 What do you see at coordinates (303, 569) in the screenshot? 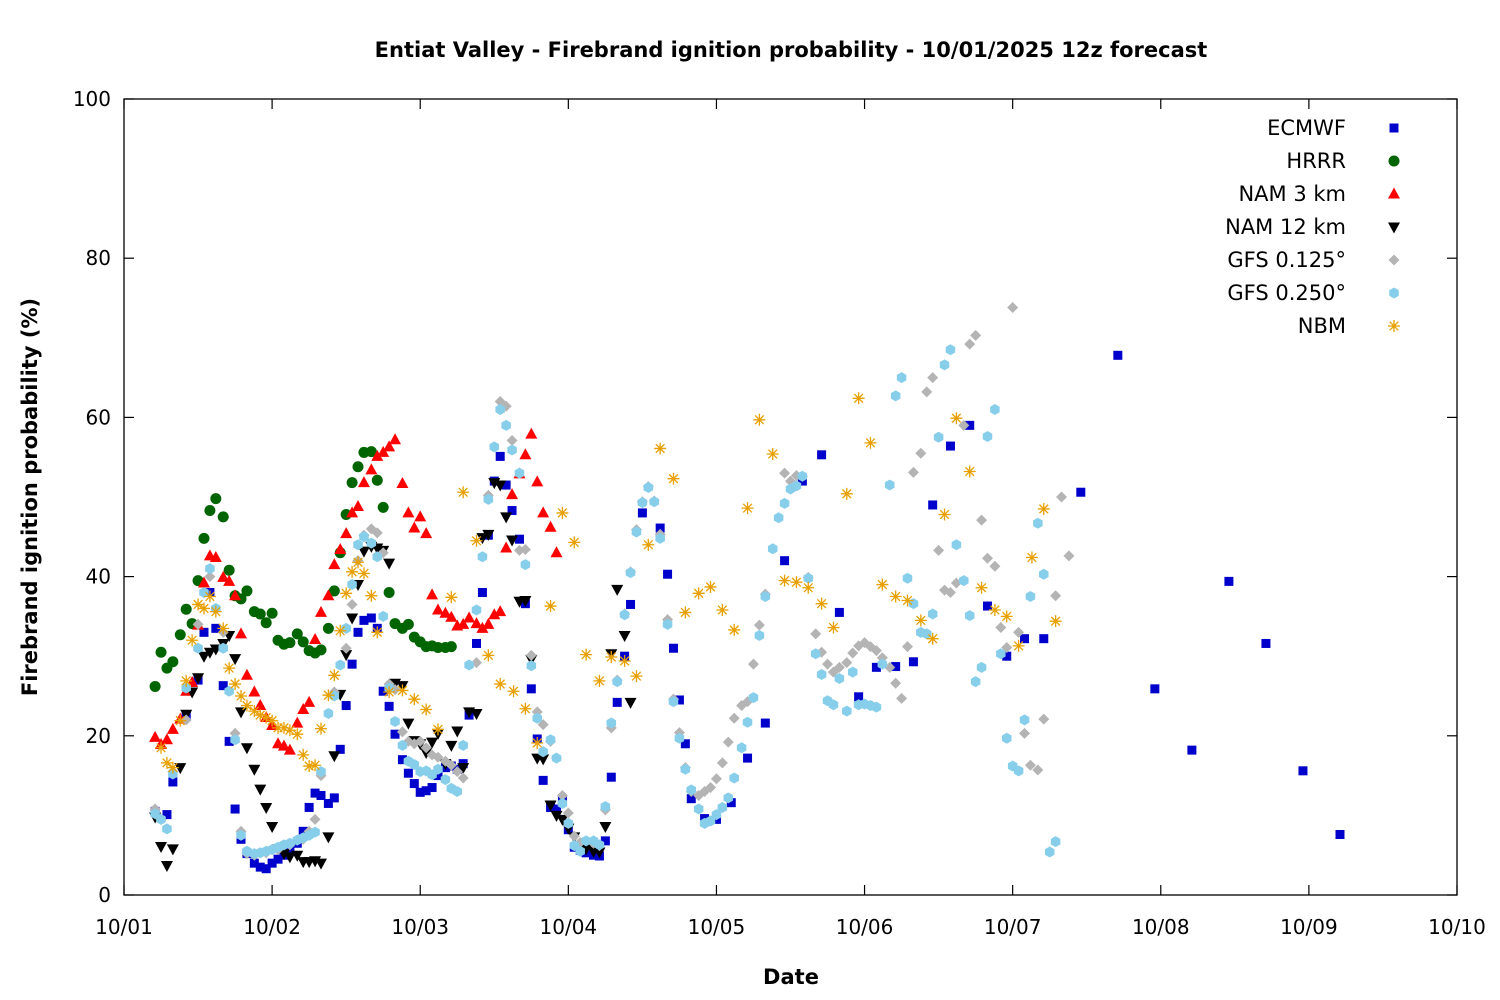
I see `series-hrrr` at bounding box center [303, 569].